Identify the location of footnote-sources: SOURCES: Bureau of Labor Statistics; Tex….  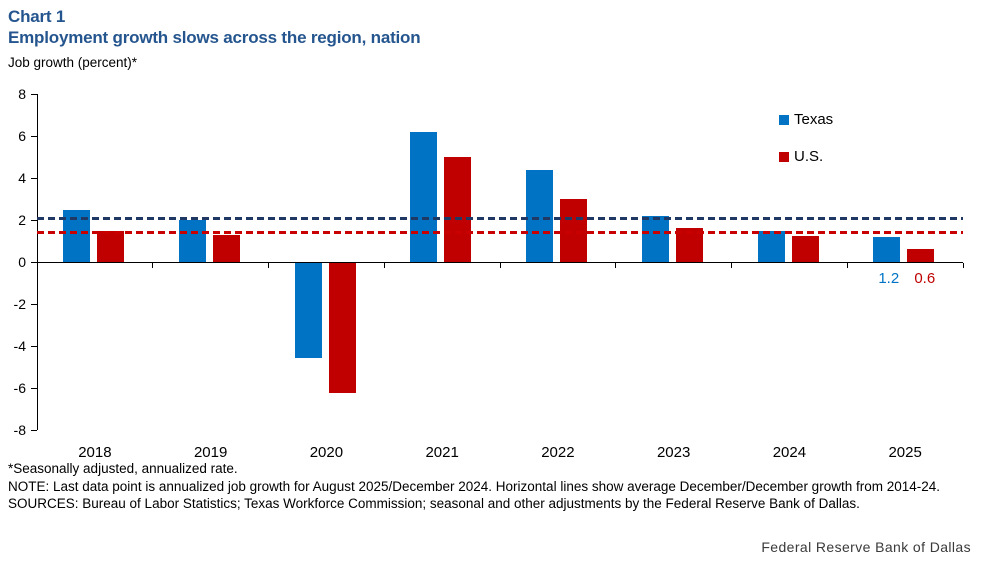
(434, 503).